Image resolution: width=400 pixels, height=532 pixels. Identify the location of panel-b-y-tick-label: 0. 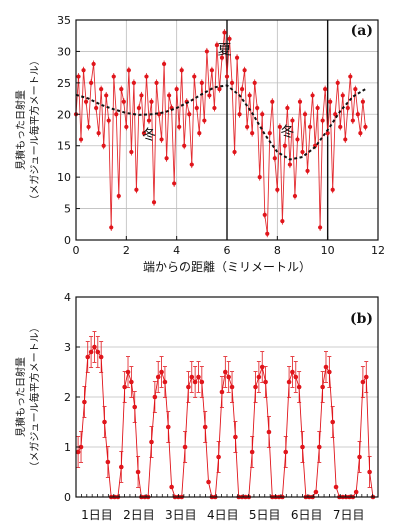
(67, 497).